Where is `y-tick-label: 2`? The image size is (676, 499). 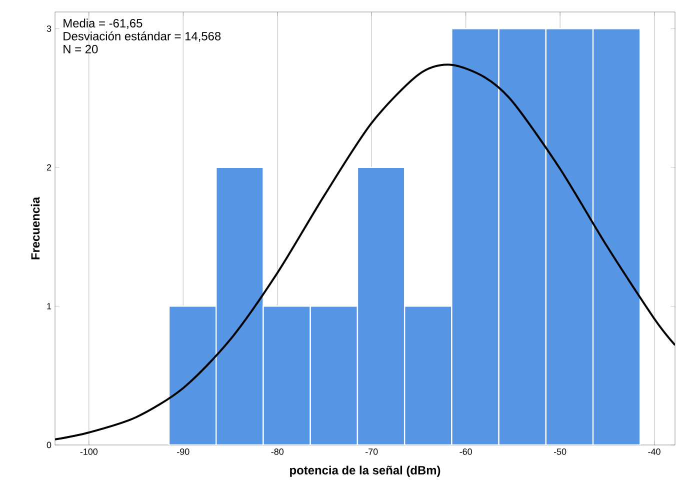 y-tick-label: 2 is located at coordinates (49, 167).